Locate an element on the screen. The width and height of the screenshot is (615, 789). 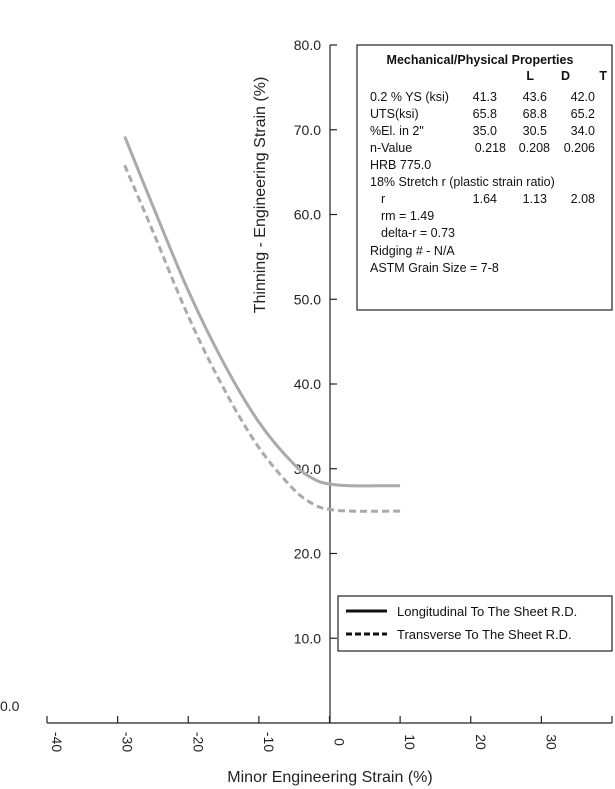
prop-row-value: 43.6 is located at coordinates (535, 97).